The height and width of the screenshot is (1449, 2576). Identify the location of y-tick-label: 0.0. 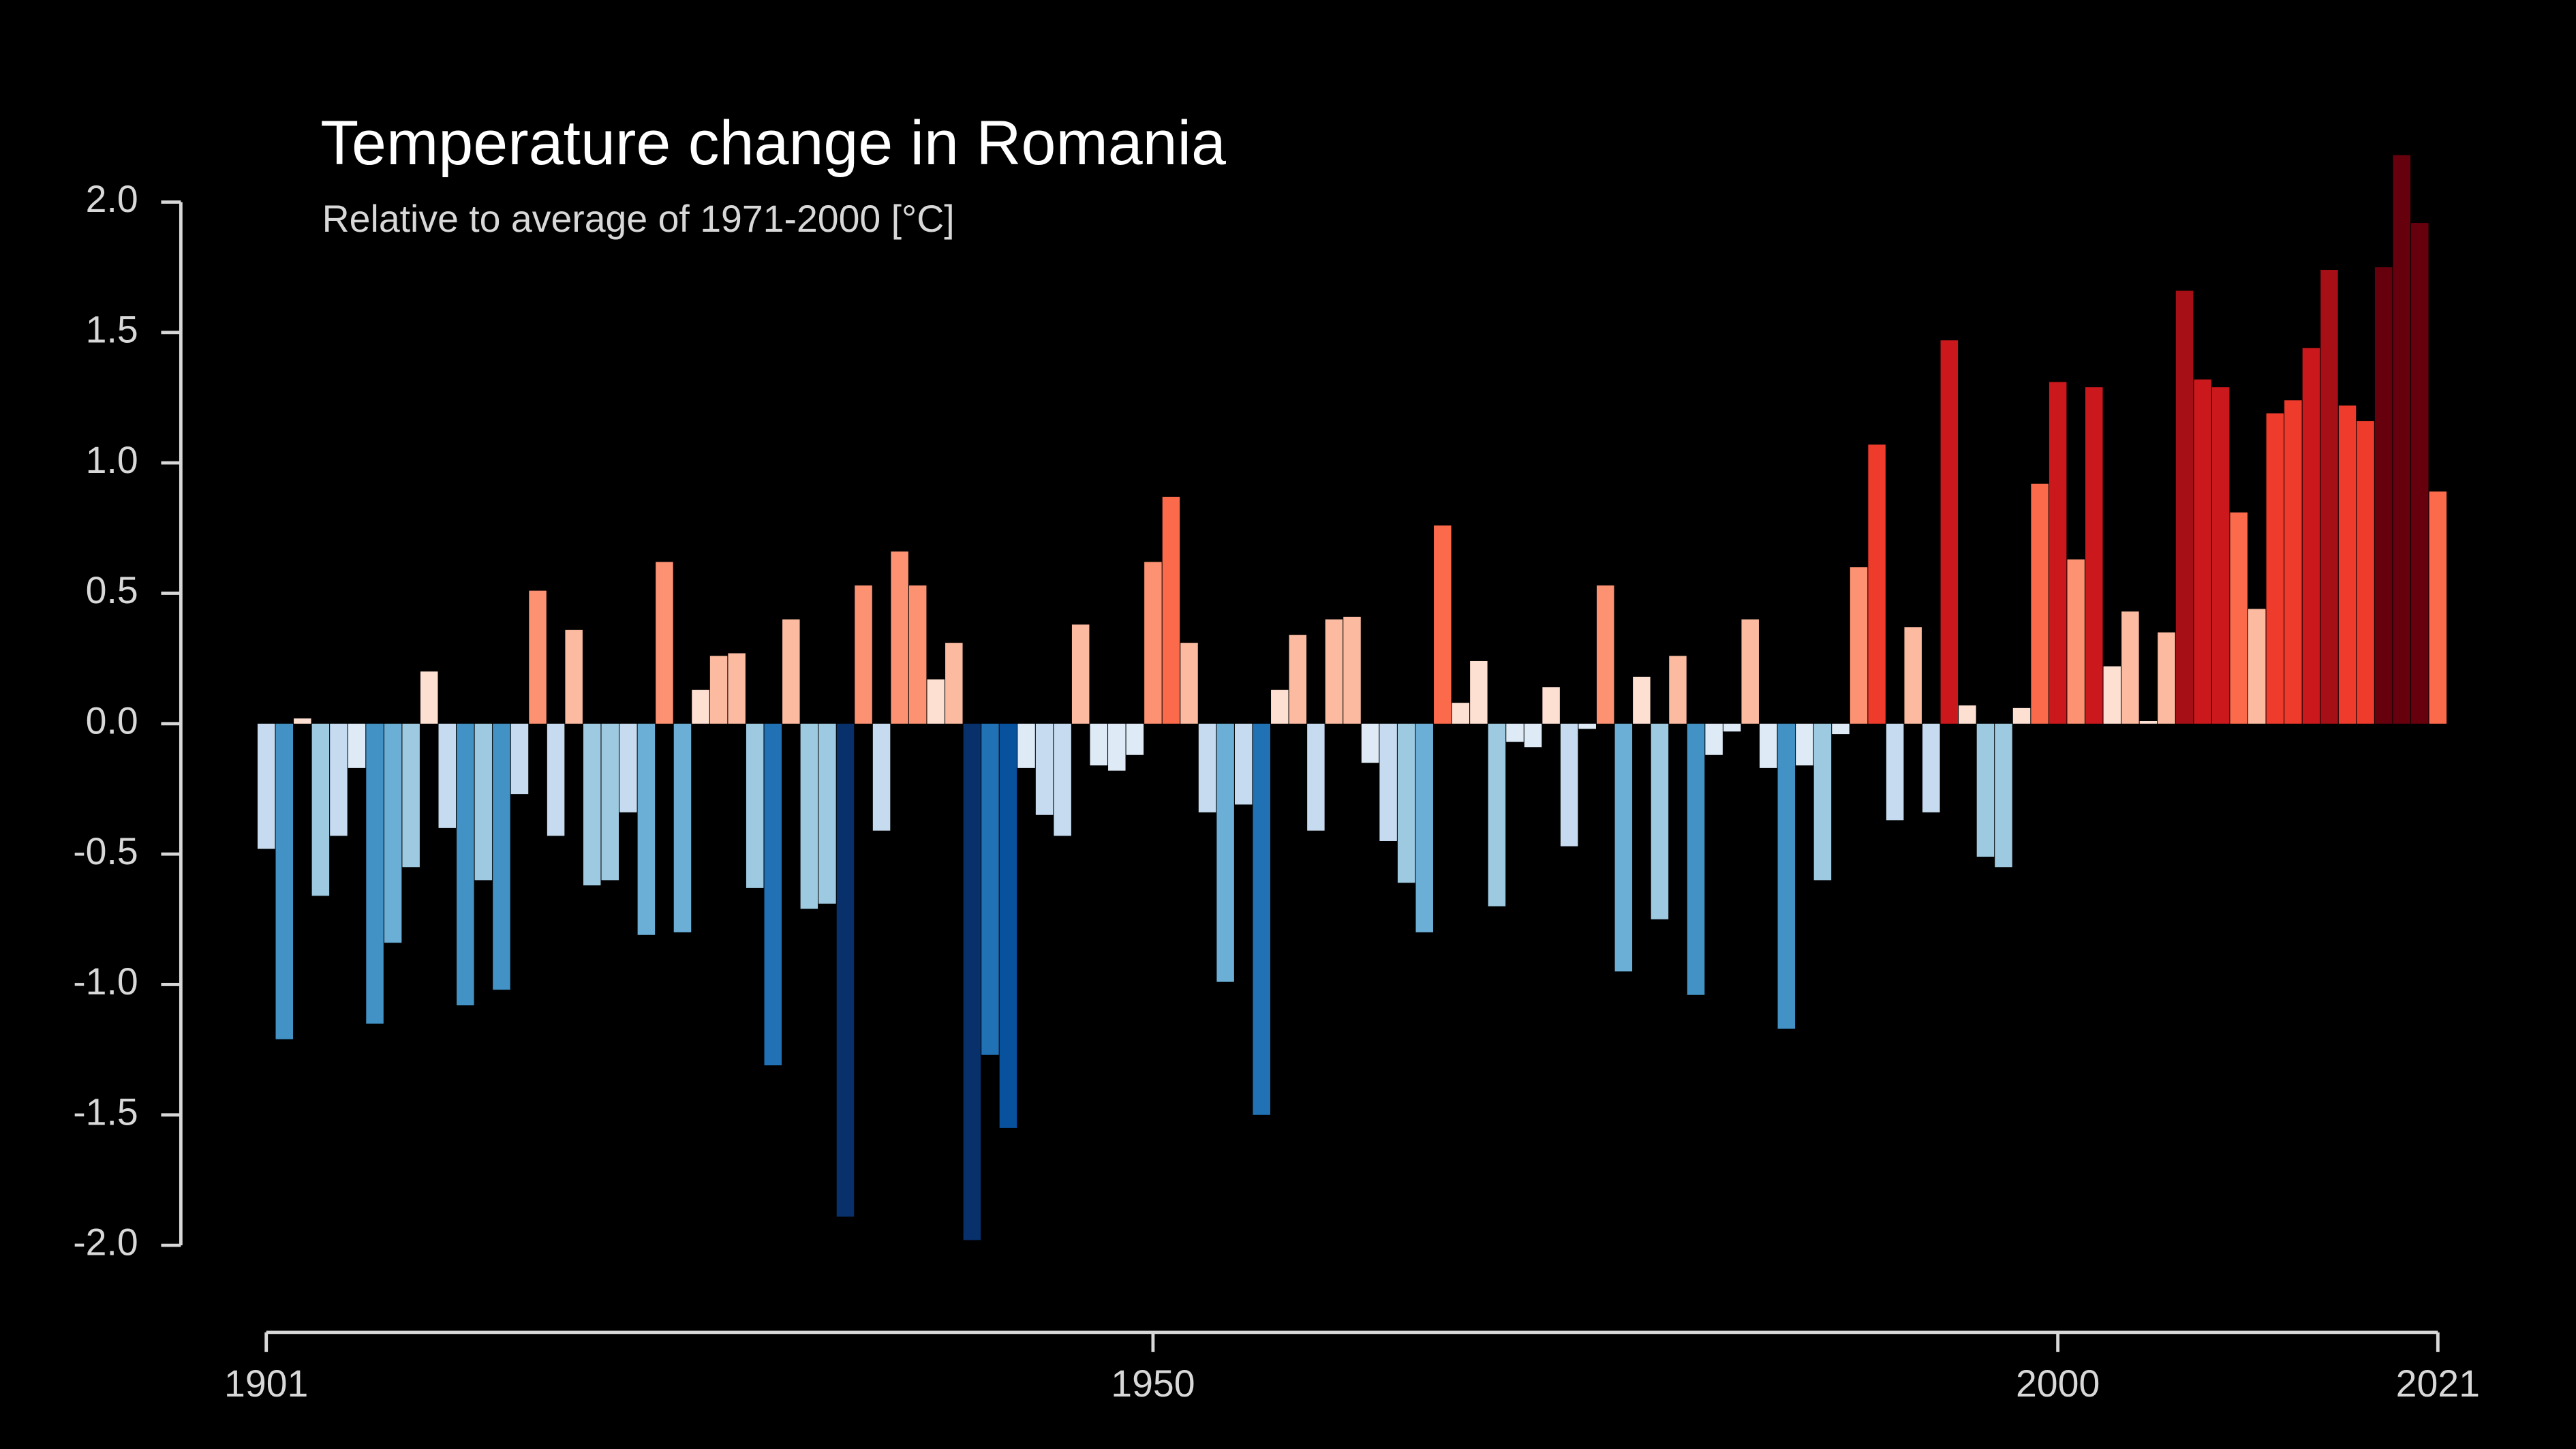
(112, 721).